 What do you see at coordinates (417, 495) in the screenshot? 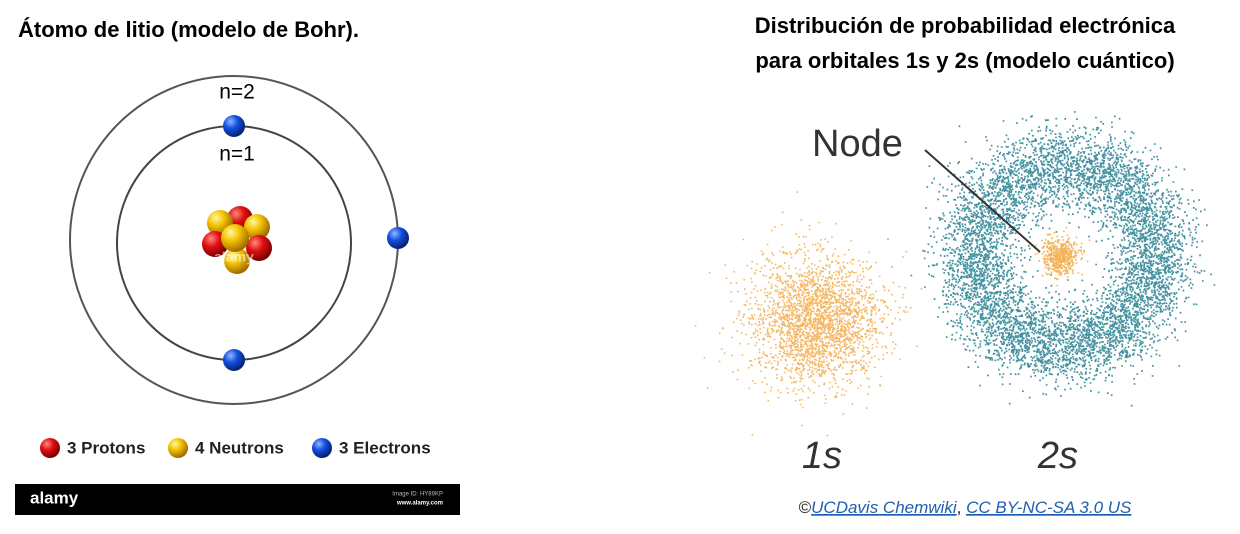
I see `footer-id: Image ID: HY89KP` at bounding box center [417, 495].